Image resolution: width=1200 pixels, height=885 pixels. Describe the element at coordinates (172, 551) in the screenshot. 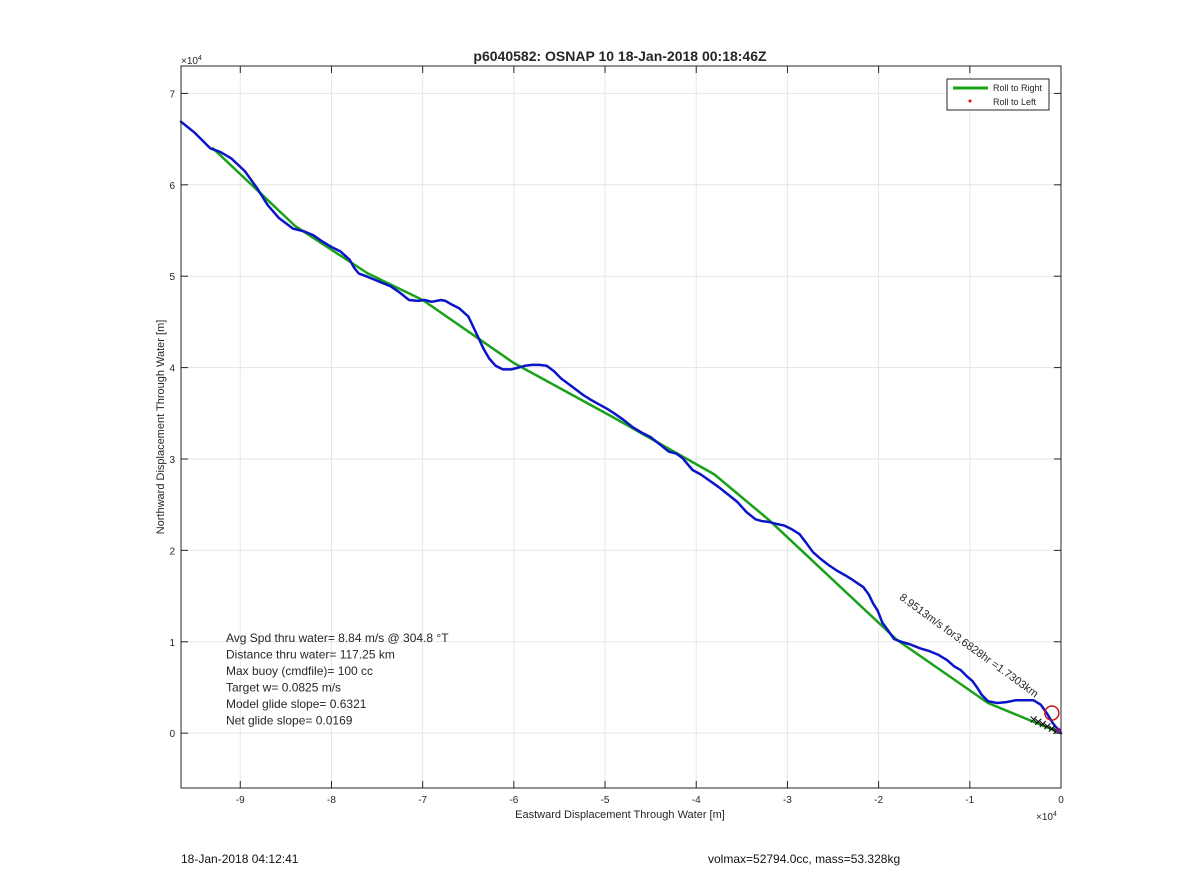

I see `y-tick-label: 2` at that location.